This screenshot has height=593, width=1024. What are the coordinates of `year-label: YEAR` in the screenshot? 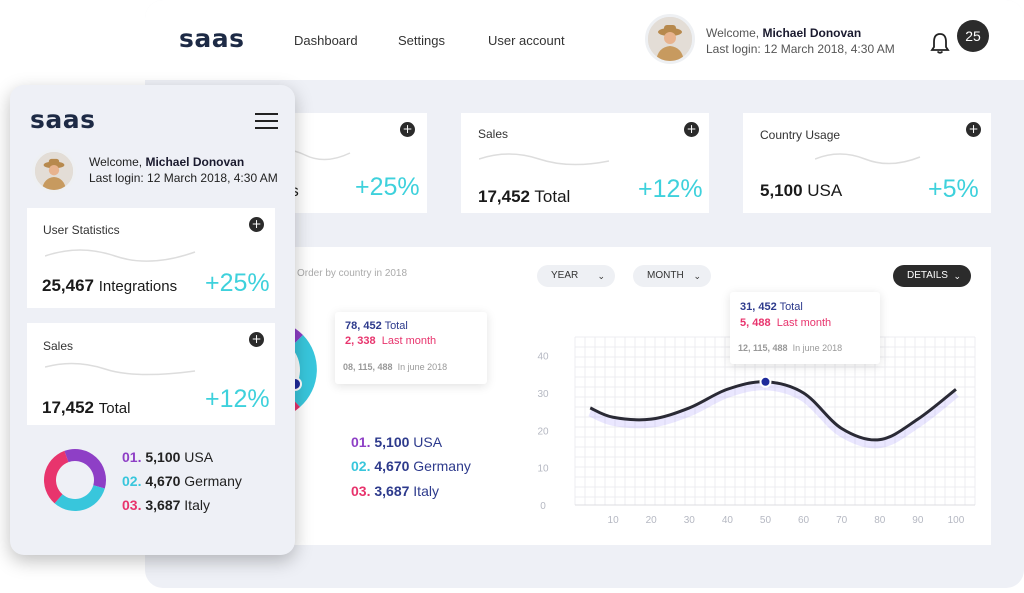 It's located at (565, 275).